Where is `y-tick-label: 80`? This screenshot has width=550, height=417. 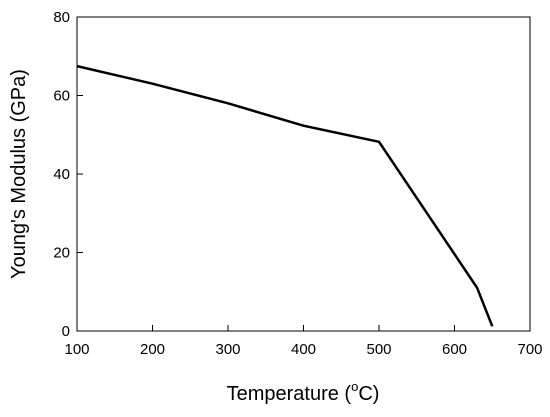
y-tick-label: 80 is located at coordinates (61, 17).